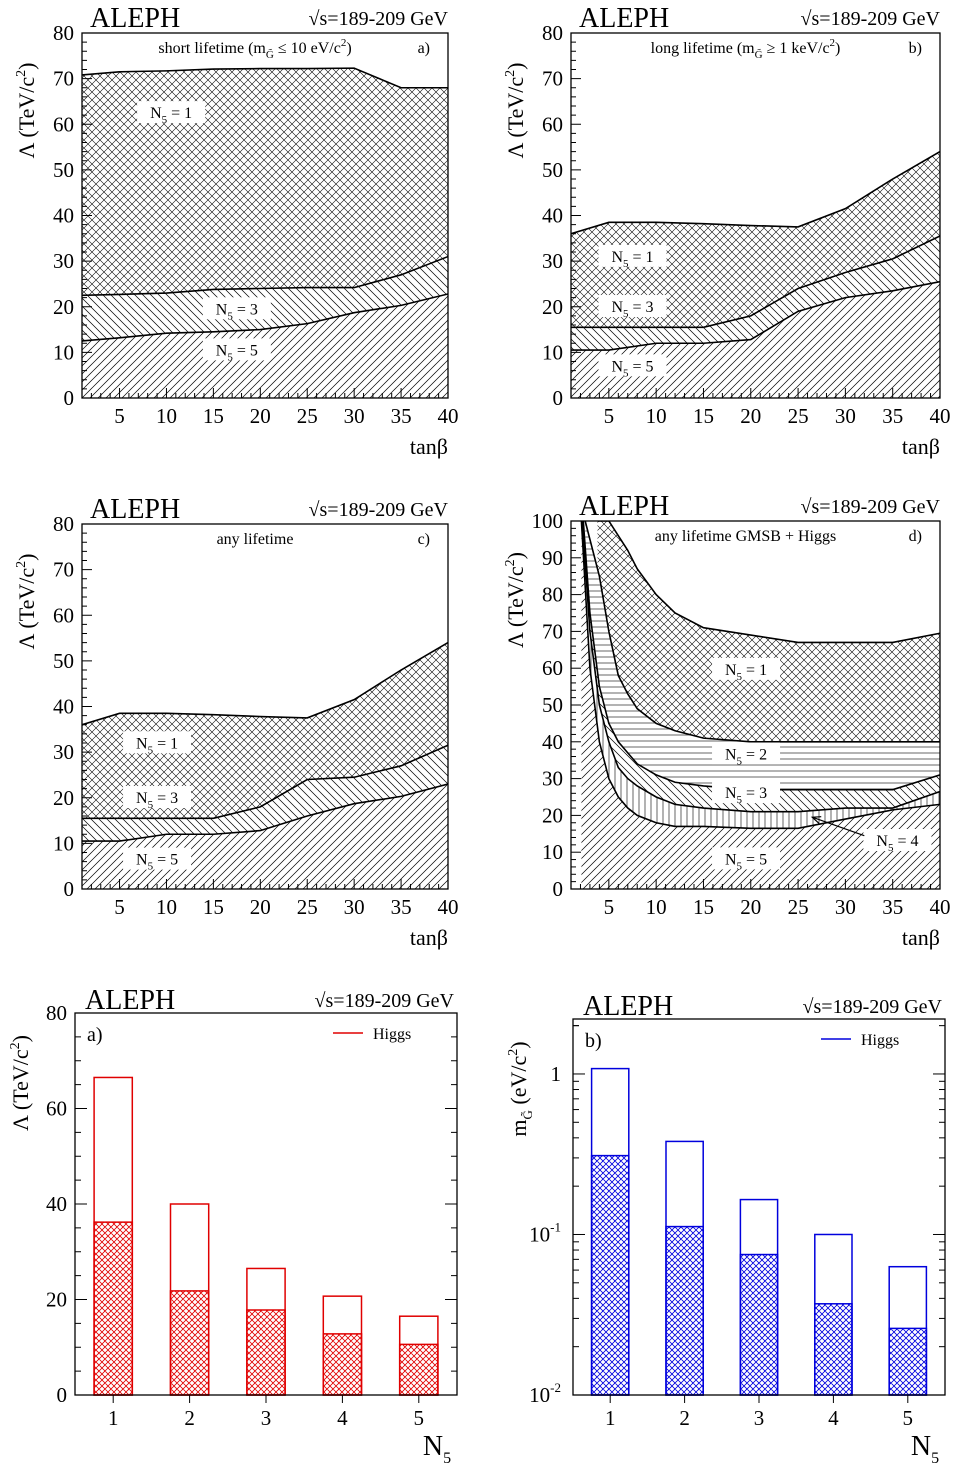  What do you see at coordinates (833, 43) in the screenshot?
I see `subtitle-sup: 2` at bounding box center [833, 43].